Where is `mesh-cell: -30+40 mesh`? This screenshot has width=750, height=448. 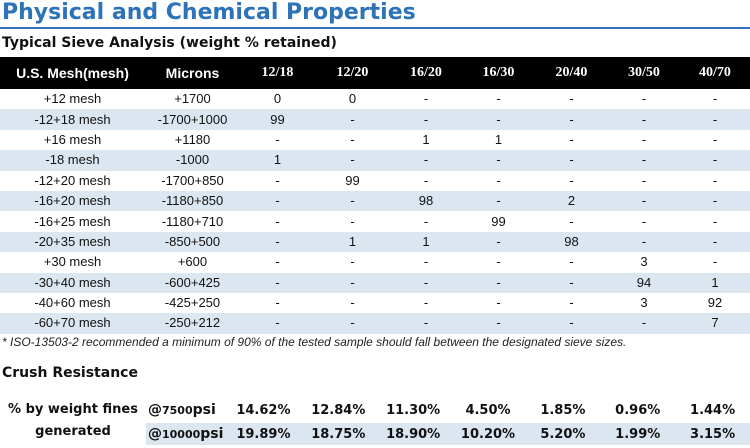
mesh-cell: -30+40 mesh is located at coordinates (72, 282).